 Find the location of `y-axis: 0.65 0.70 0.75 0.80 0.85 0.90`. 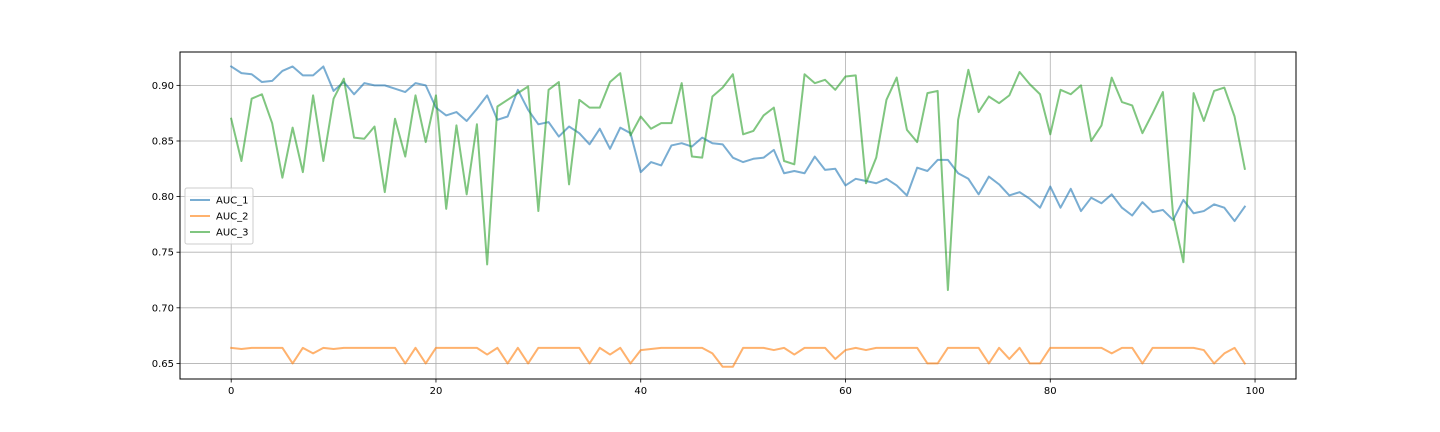

y-axis: 0.65 0.70 0.75 0.80 0.85 0.90 is located at coordinates (166, 225).